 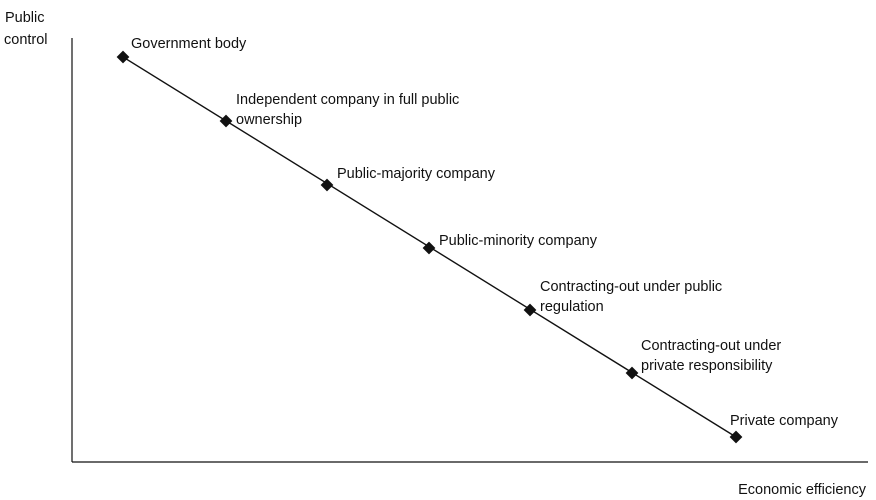 What do you see at coordinates (631, 287) in the screenshot?
I see `node-label: Contracting-out under public` at bounding box center [631, 287].